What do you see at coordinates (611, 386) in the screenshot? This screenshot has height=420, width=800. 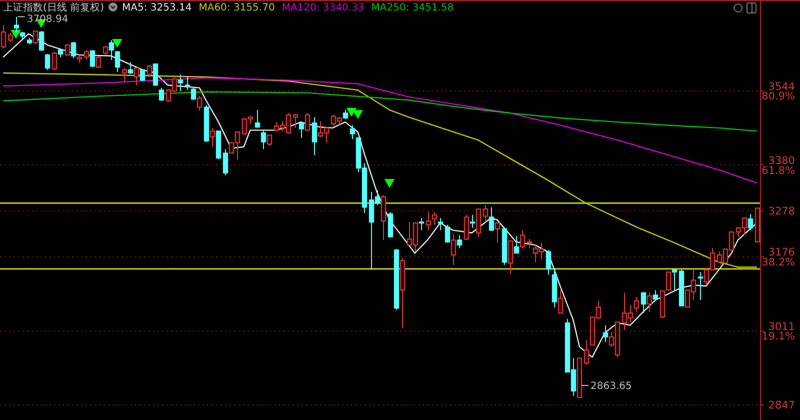 I see `annotation: 2863.65` at bounding box center [611, 386].